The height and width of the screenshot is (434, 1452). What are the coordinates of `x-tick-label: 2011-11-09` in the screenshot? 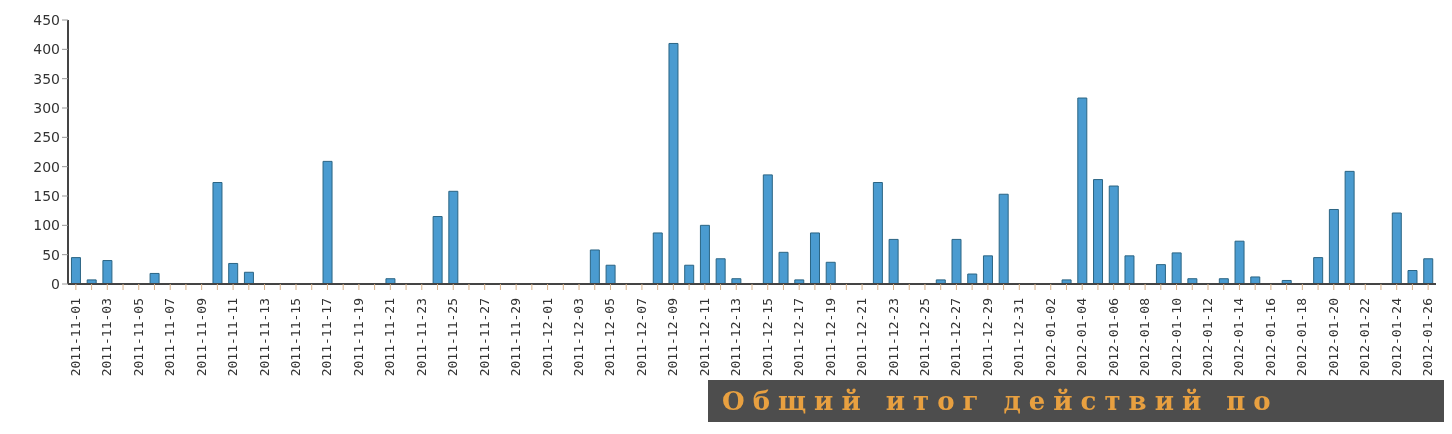 It's located at (201, 337).